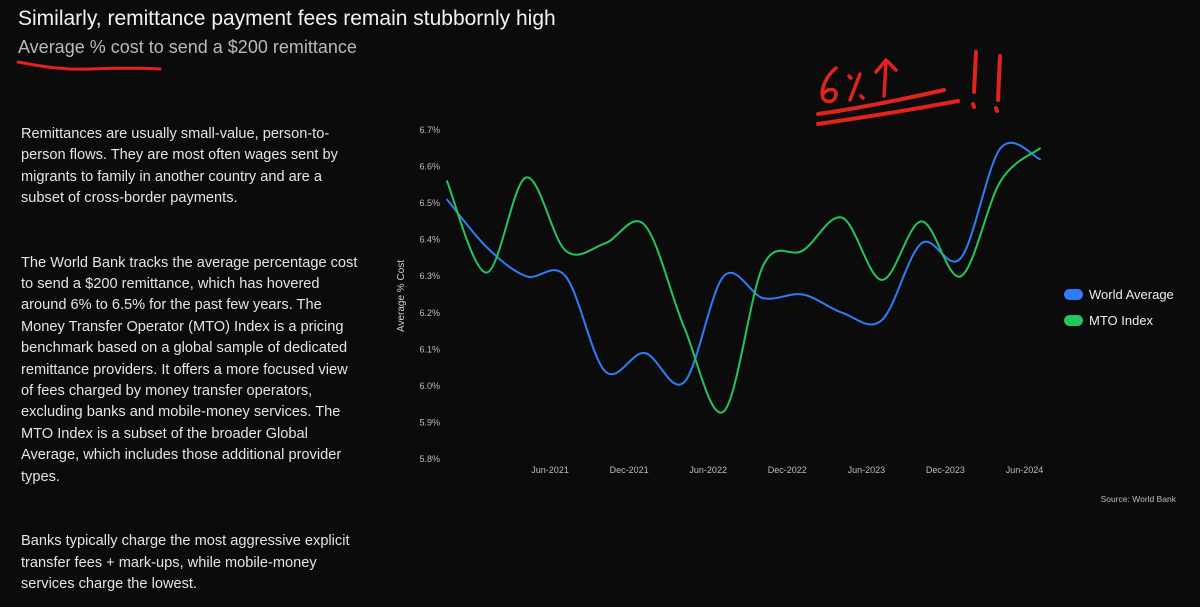 This screenshot has width=1200, height=607. What do you see at coordinates (89, 65) in the screenshot?
I see `underline-mark` at bounding box center [89, 65].